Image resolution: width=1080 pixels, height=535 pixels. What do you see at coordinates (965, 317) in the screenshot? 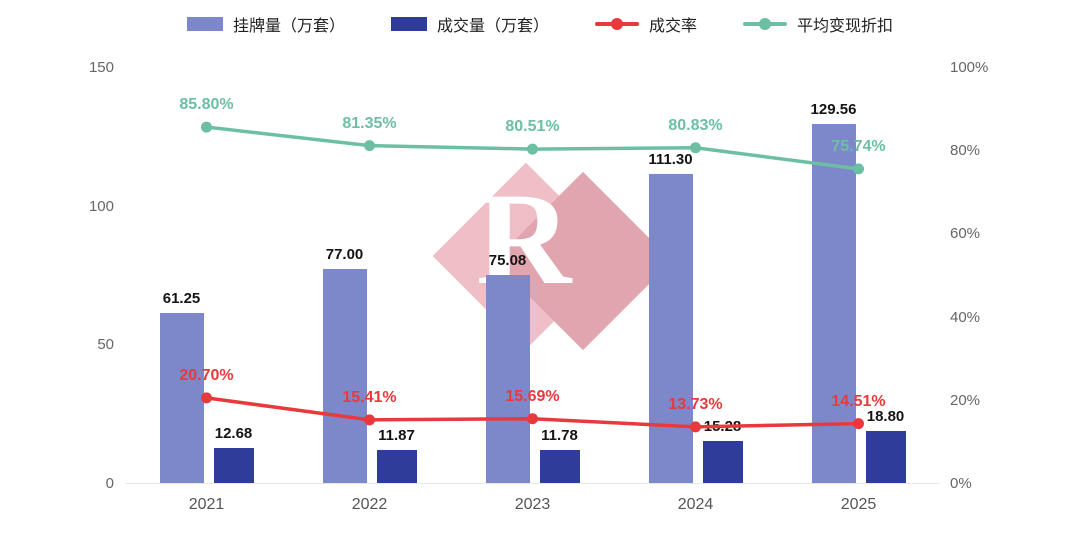
I see `right-axis-tick: 40%` at bounding box center [965, 317].